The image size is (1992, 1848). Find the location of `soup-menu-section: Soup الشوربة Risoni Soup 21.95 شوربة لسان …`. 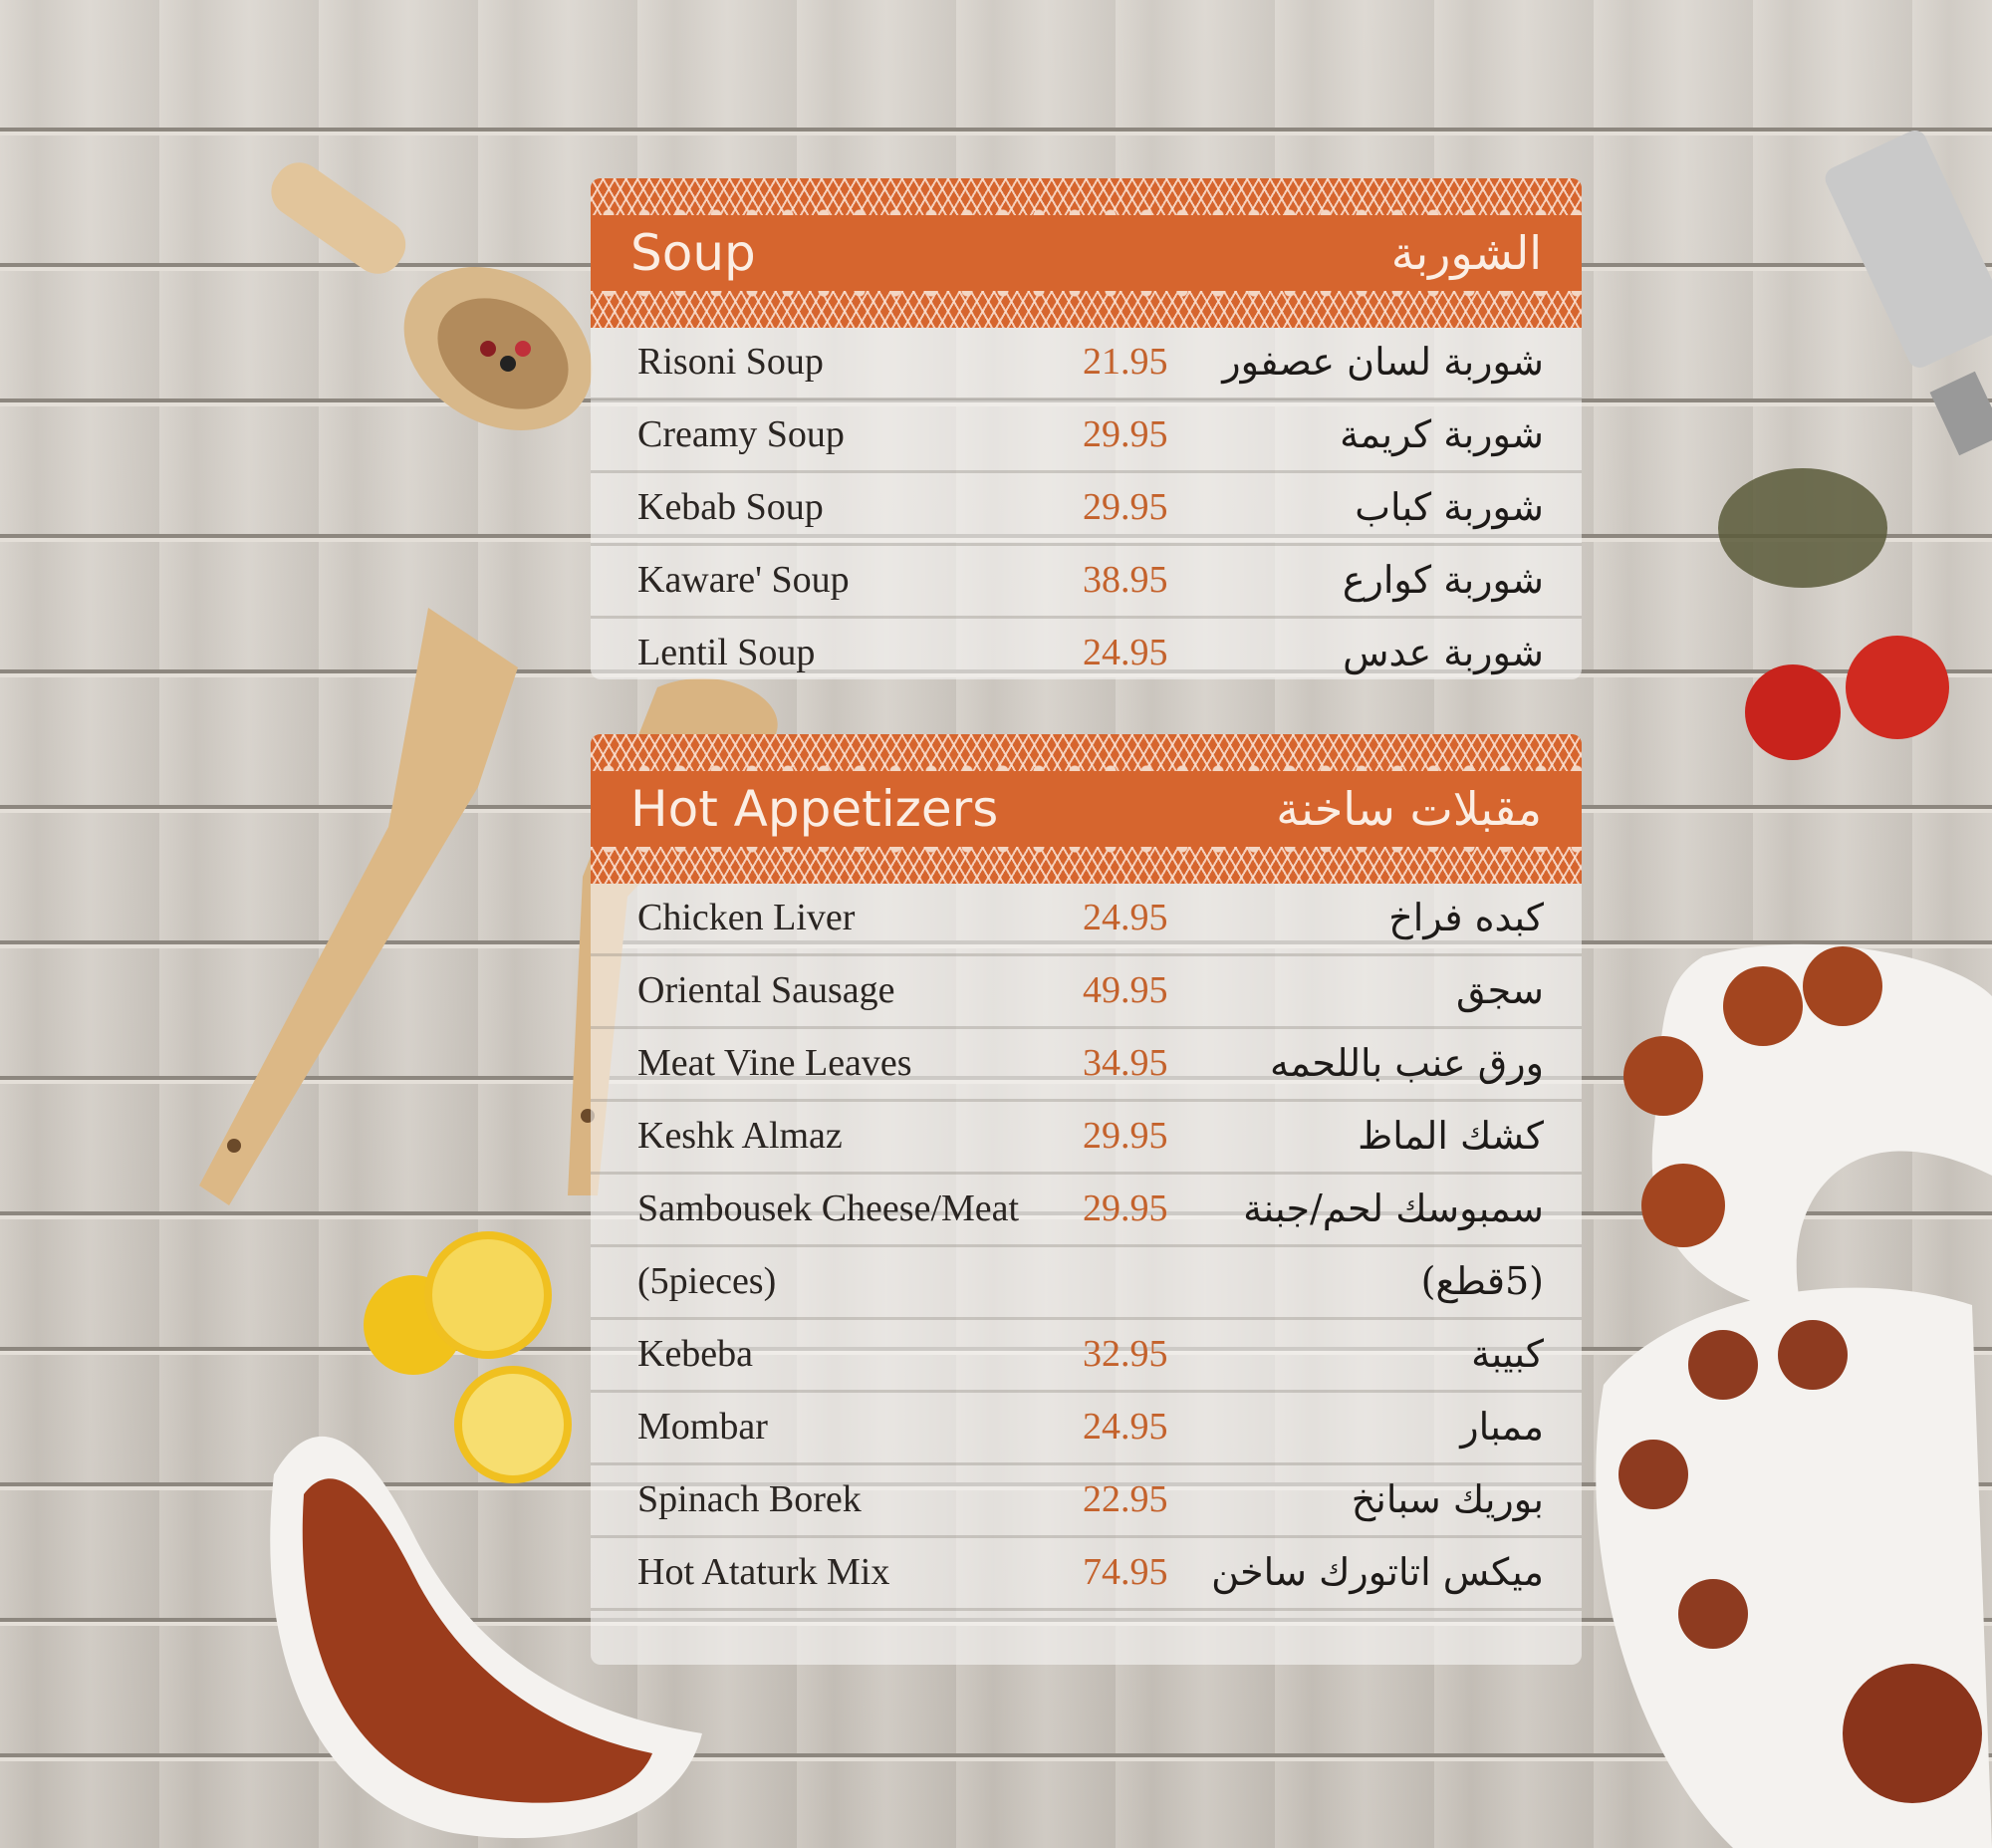

soup-menu-section: Soup الشوربة Risoni Soup 21.95 شوربة لسان … is located at coordinates (1087, 429).